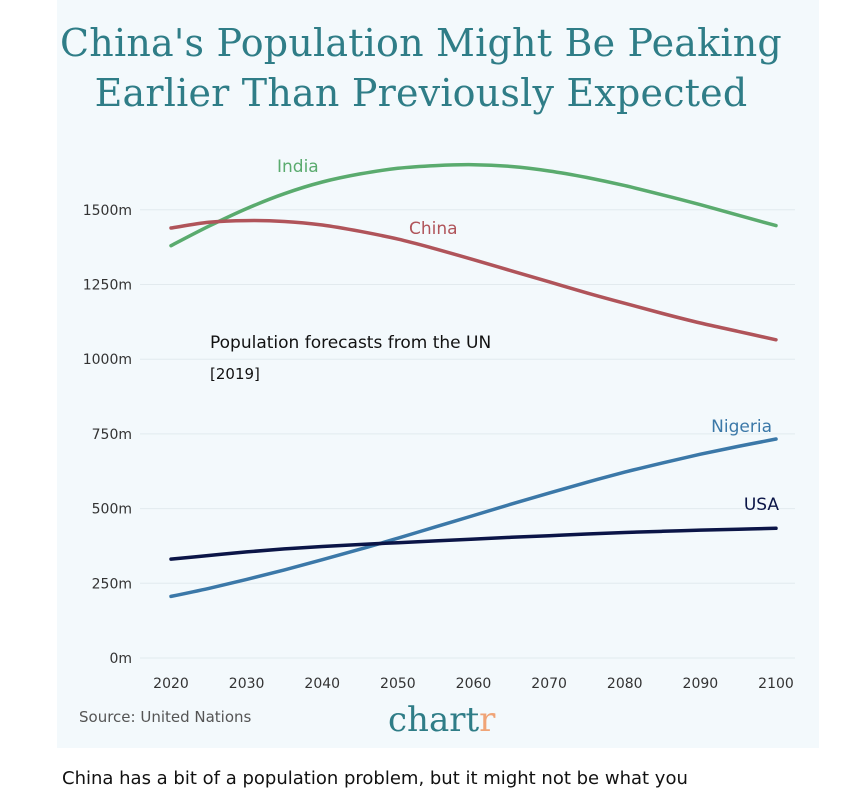 The image size is (842, 789). I want to click on x-tick-label-8: 2100, so click(776, 684).